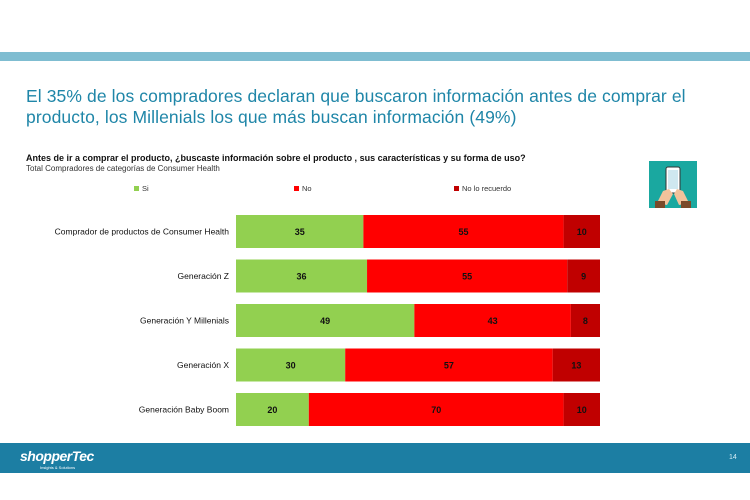 The width and height of the screenshot is (750, 500). I want to click on data-label: 70, so click(436, 410).